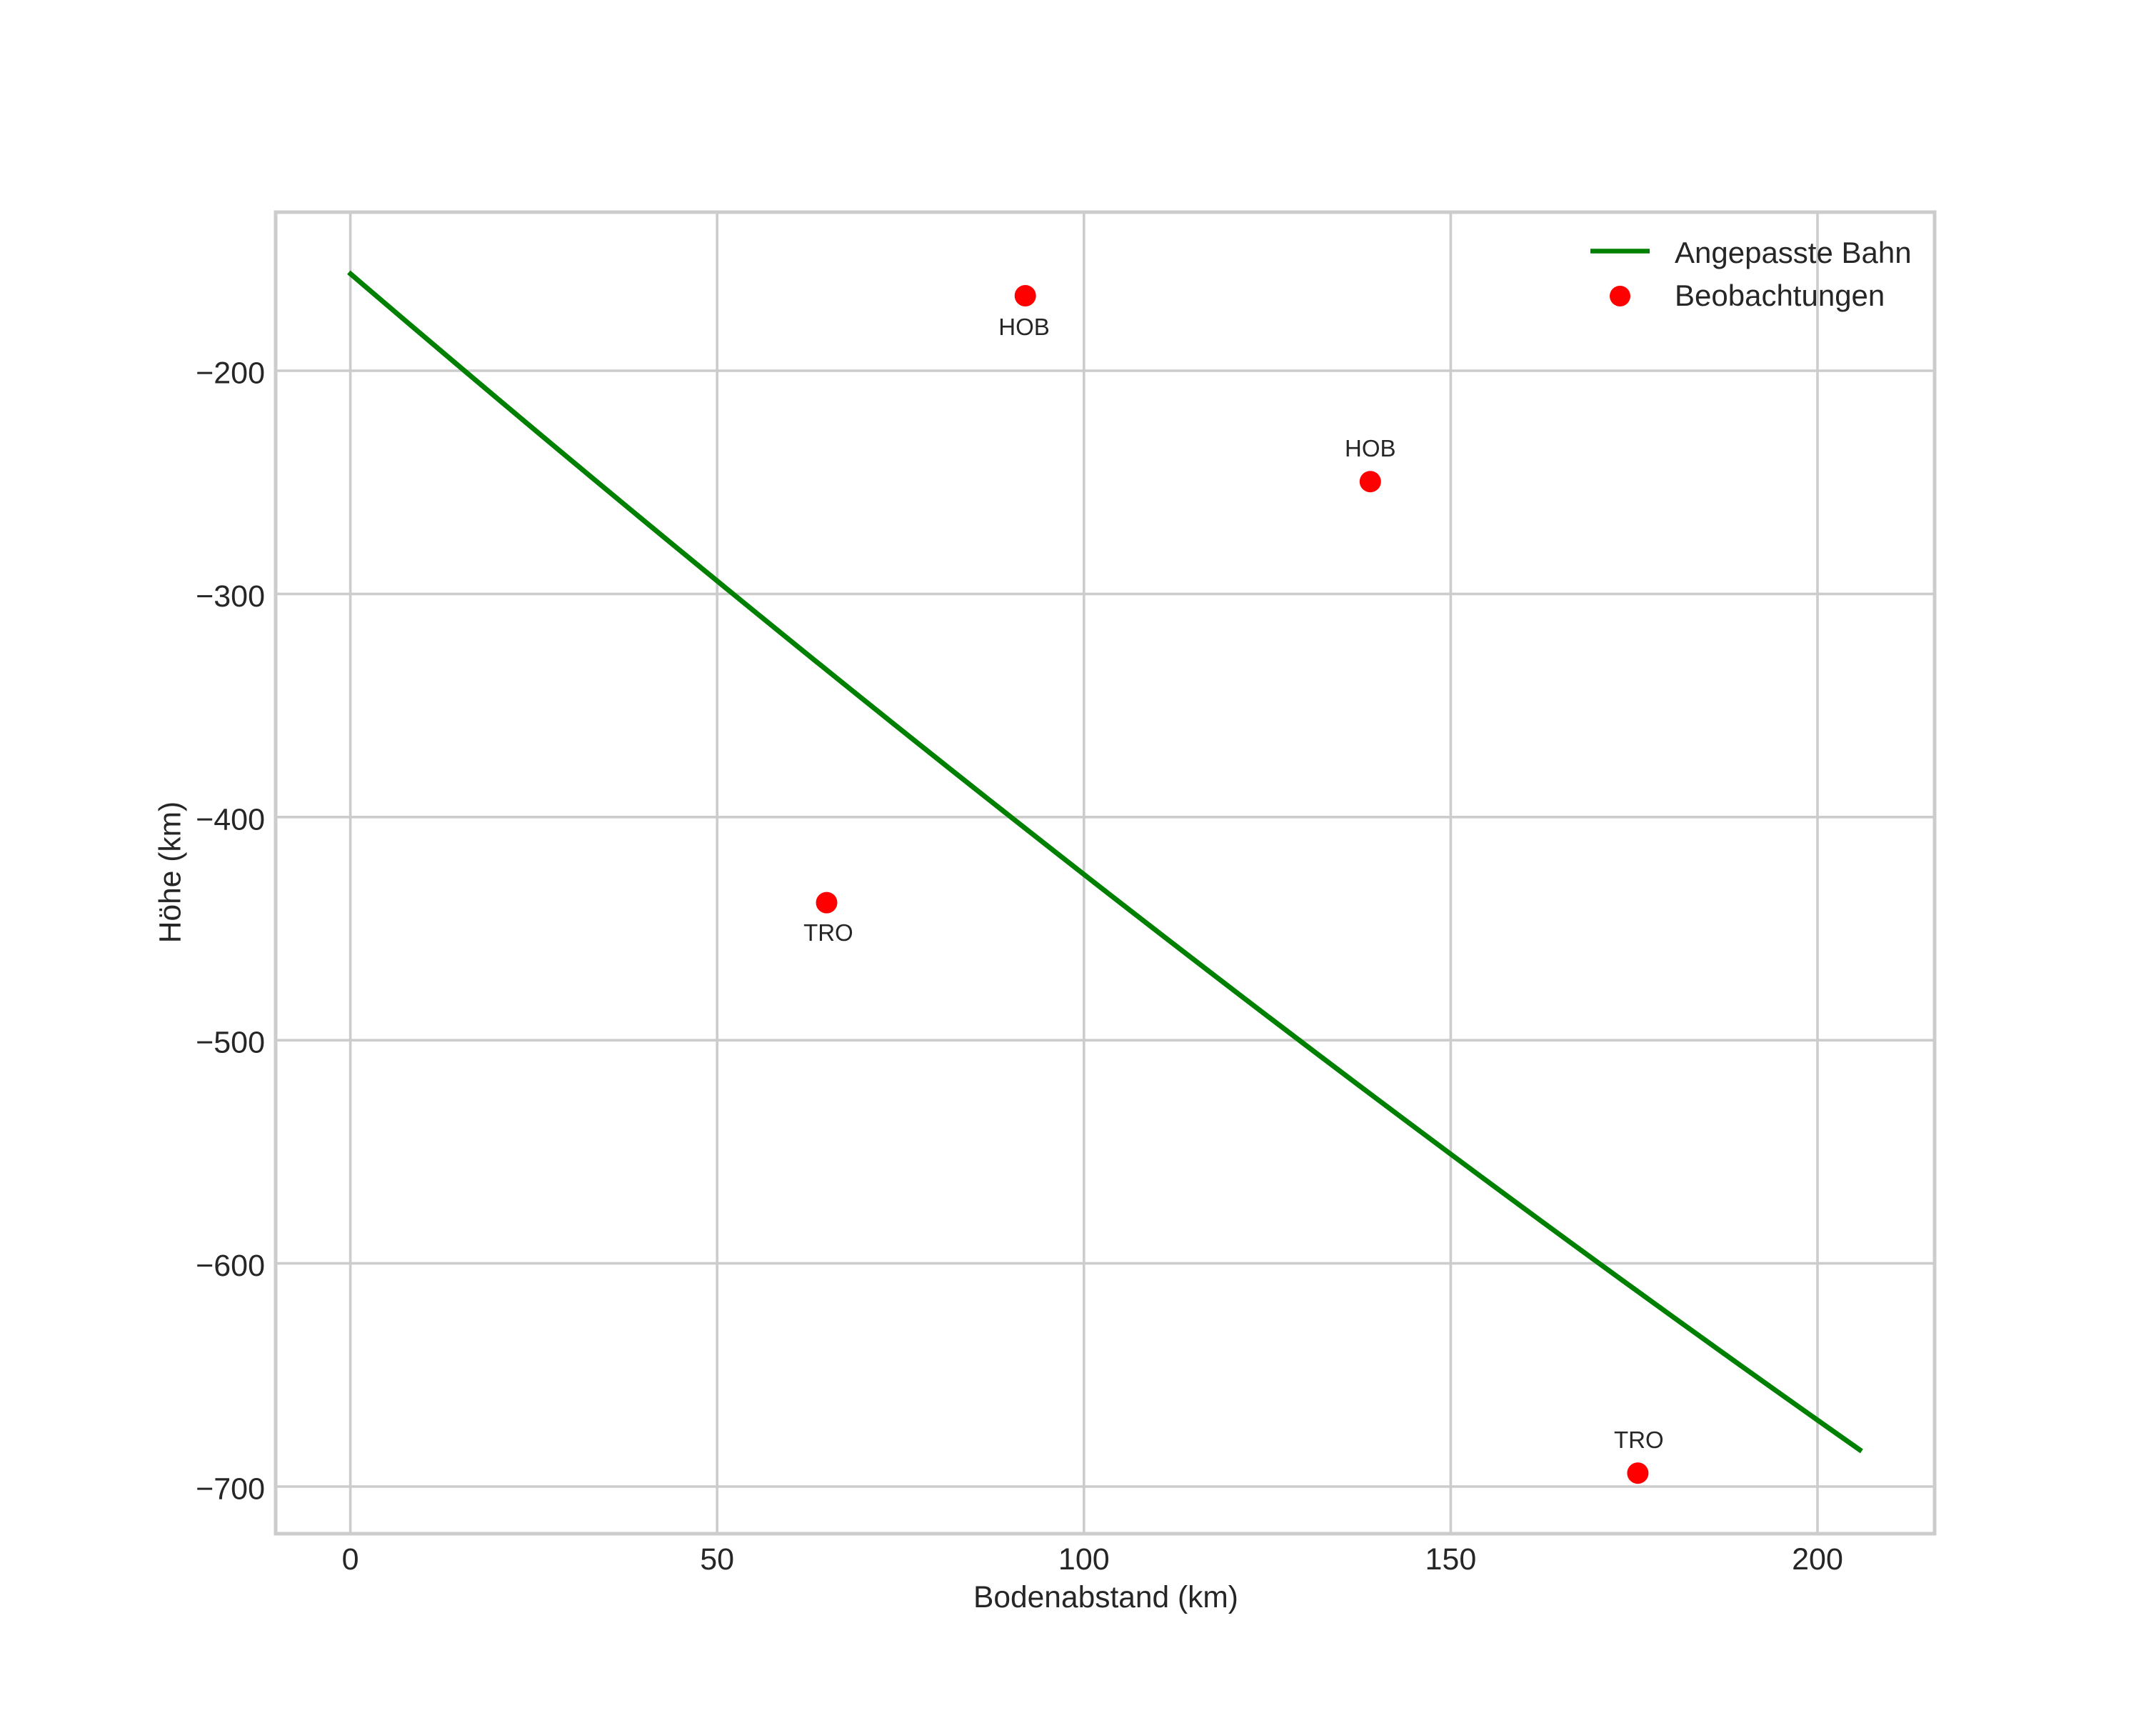  What do you see at coordinates (231, 596) in the screenshot?
I see `svg-text: −300` at bounding box center [231, 596].